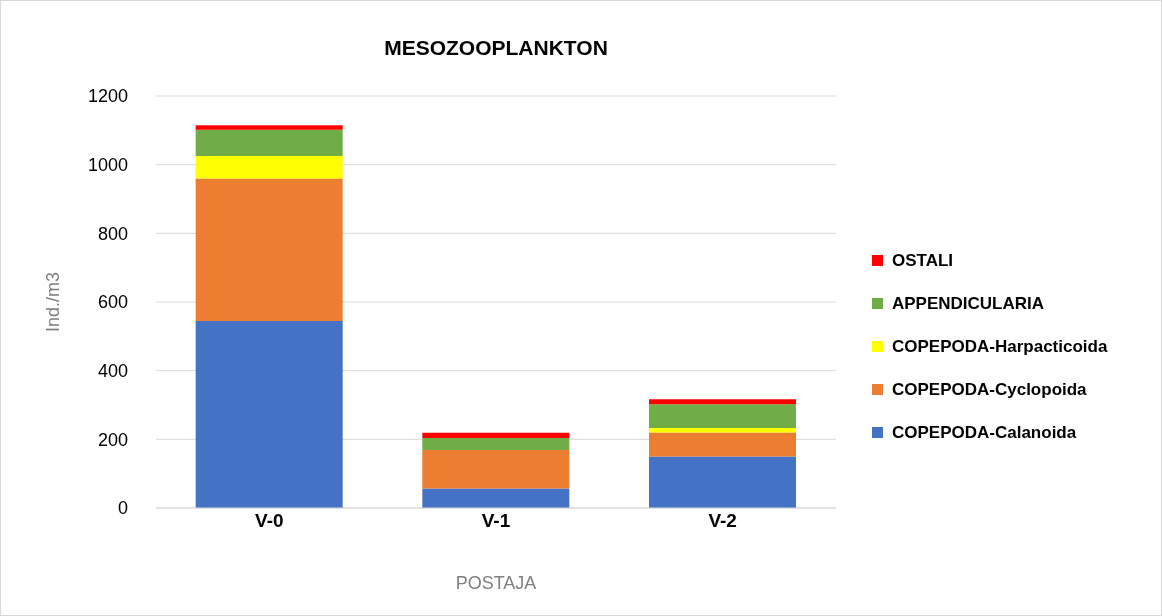  Describe the element at coordinates (496, 521) in the screenshot. I see `x-tick-label: V-1` at that location.